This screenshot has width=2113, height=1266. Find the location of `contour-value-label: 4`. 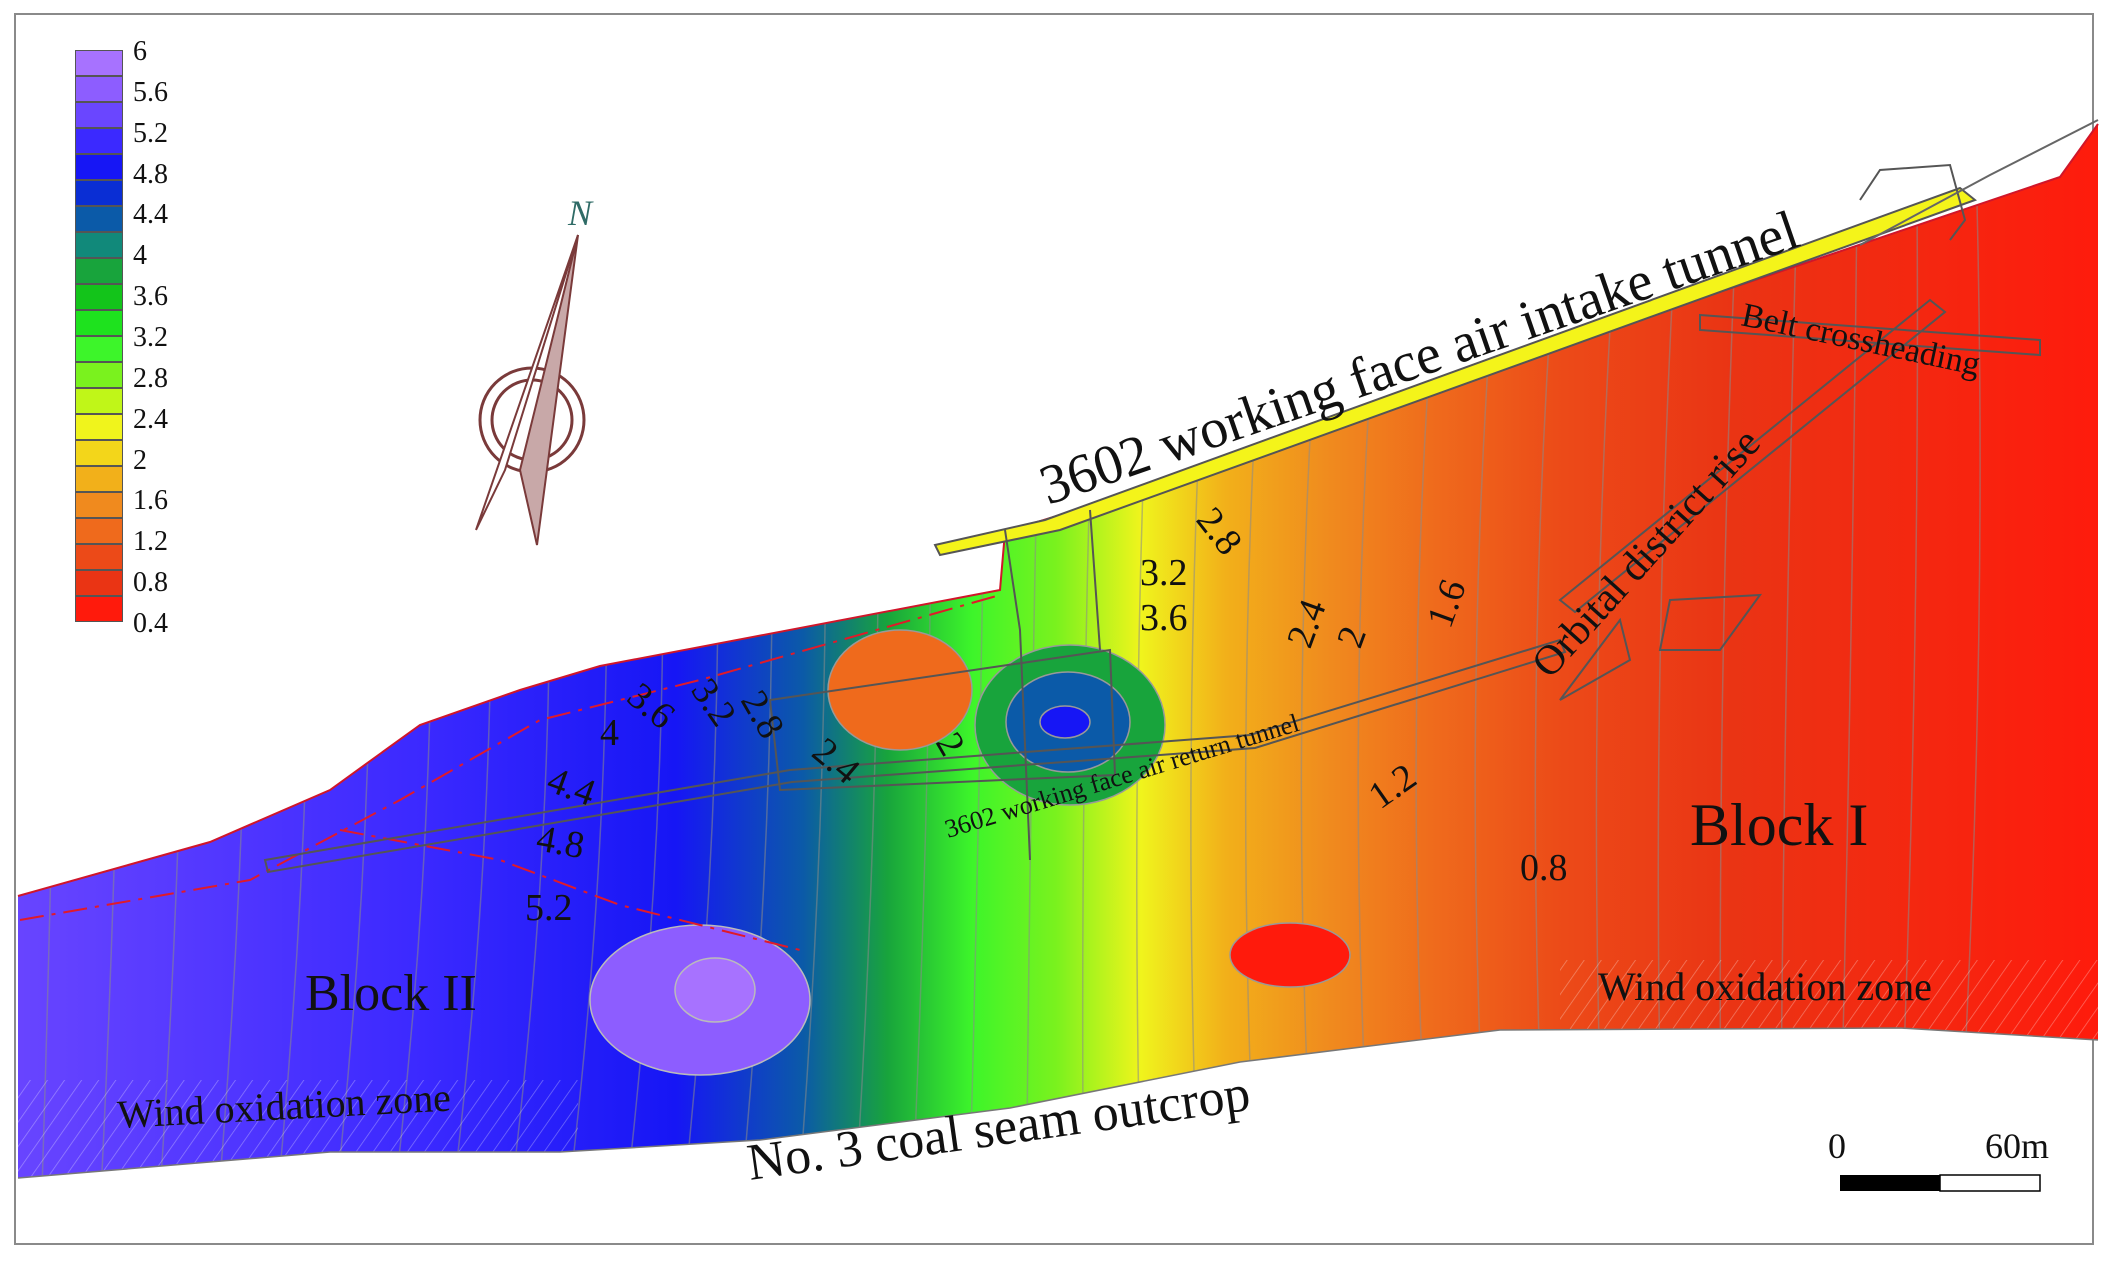

contour-value-label: 4 is located at coordinates (609, 733).